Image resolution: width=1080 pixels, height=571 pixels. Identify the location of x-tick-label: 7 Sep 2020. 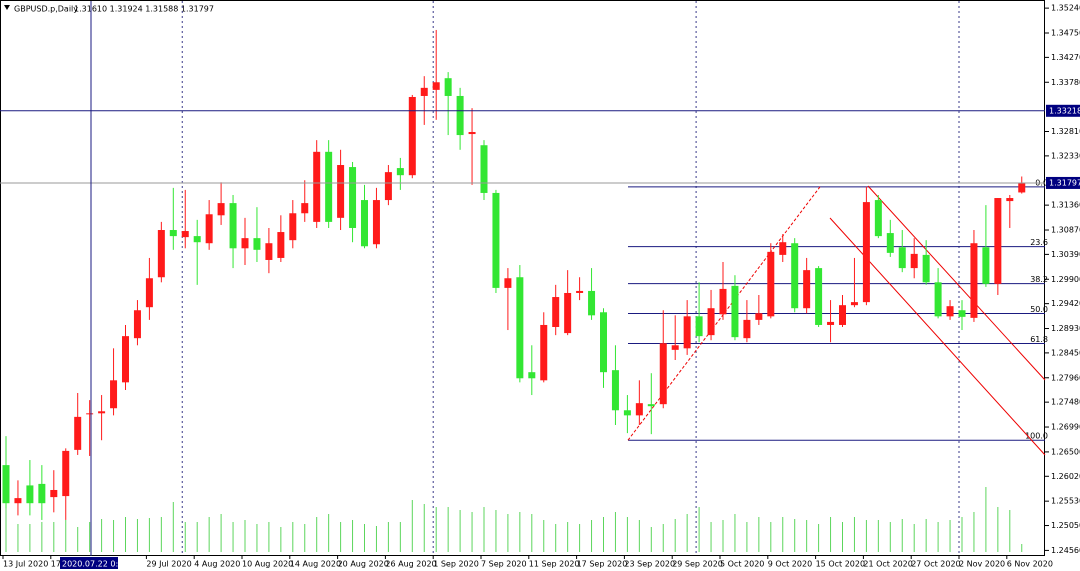
(504, 564).